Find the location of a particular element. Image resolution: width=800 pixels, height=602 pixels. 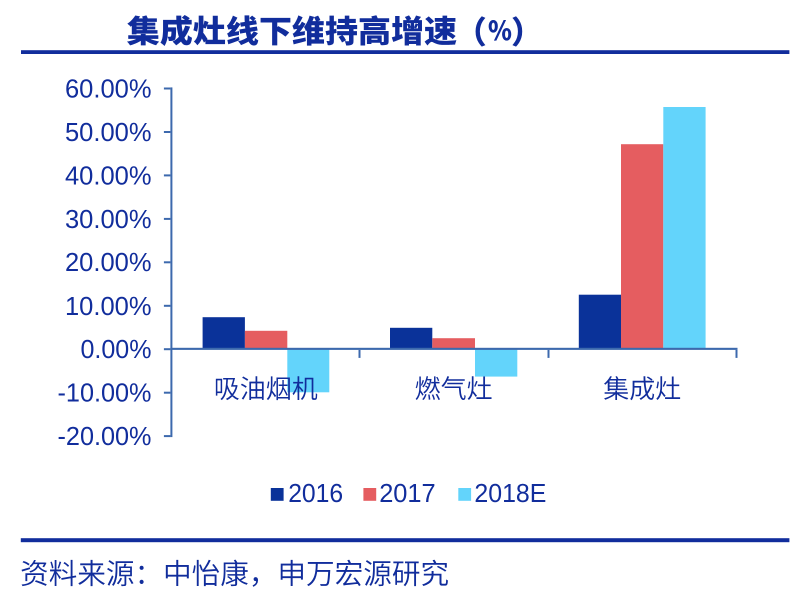

svg-text: 60.00% is located at coordinates (108, 89).